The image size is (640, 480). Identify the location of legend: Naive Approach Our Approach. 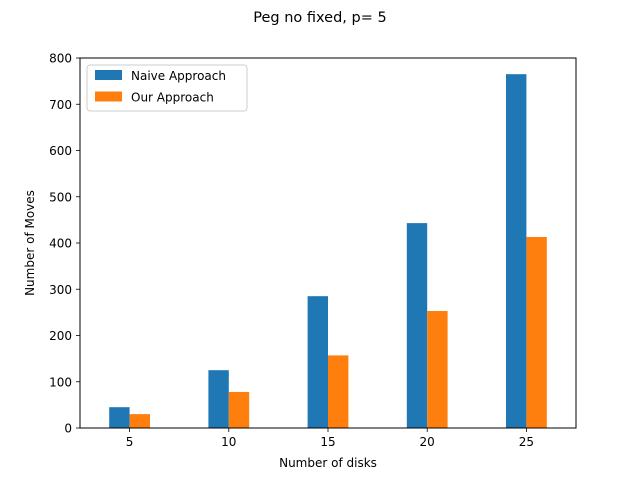
(167, 88).